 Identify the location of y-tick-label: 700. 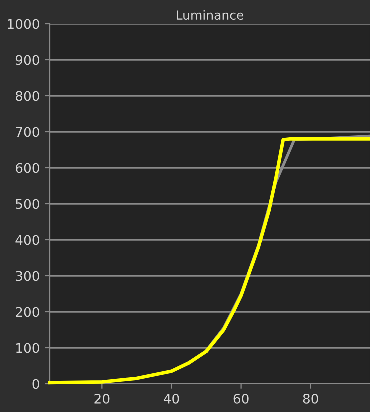
(28, 132).